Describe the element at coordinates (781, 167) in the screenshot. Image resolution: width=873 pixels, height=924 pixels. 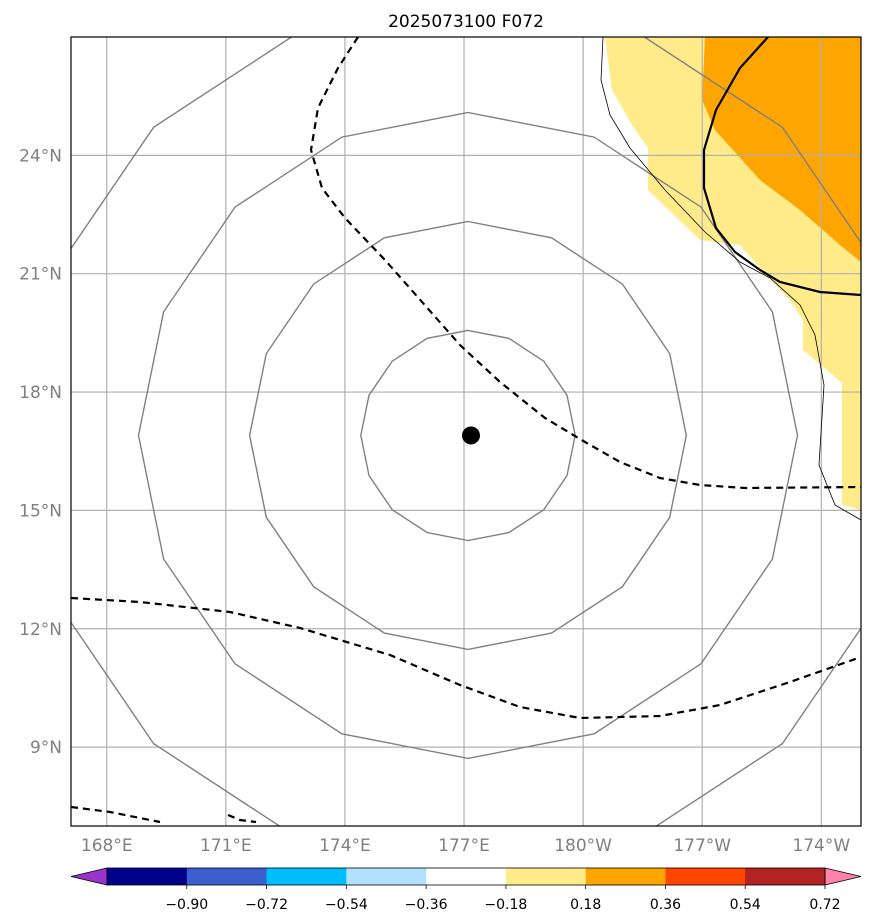
I see `solid-contour` at that location.